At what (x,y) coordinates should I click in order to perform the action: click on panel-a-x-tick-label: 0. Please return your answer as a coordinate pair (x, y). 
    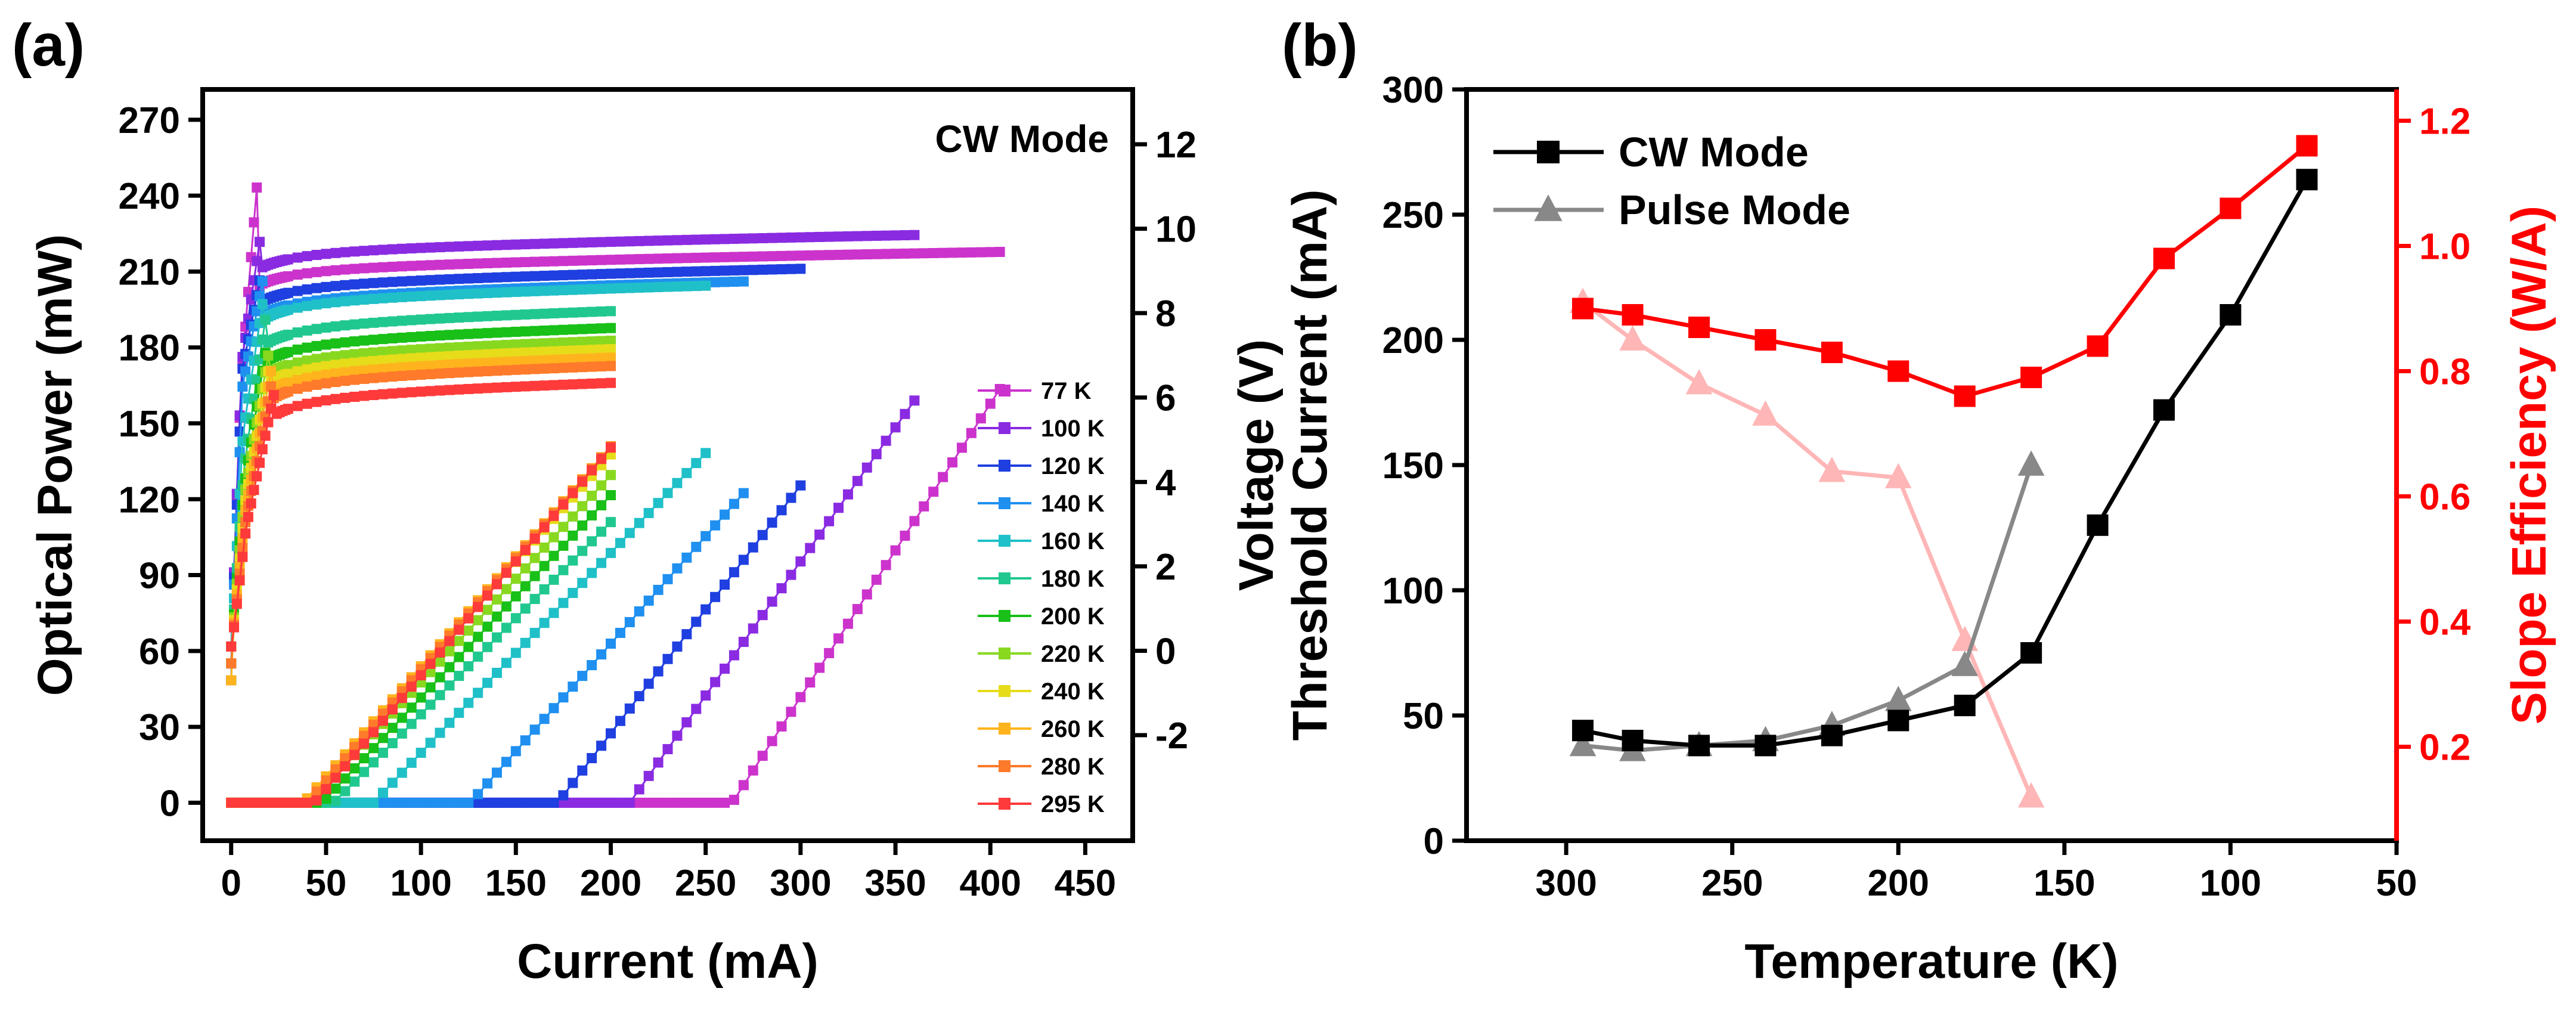
    Looking at the image, I should click on (231, 884).